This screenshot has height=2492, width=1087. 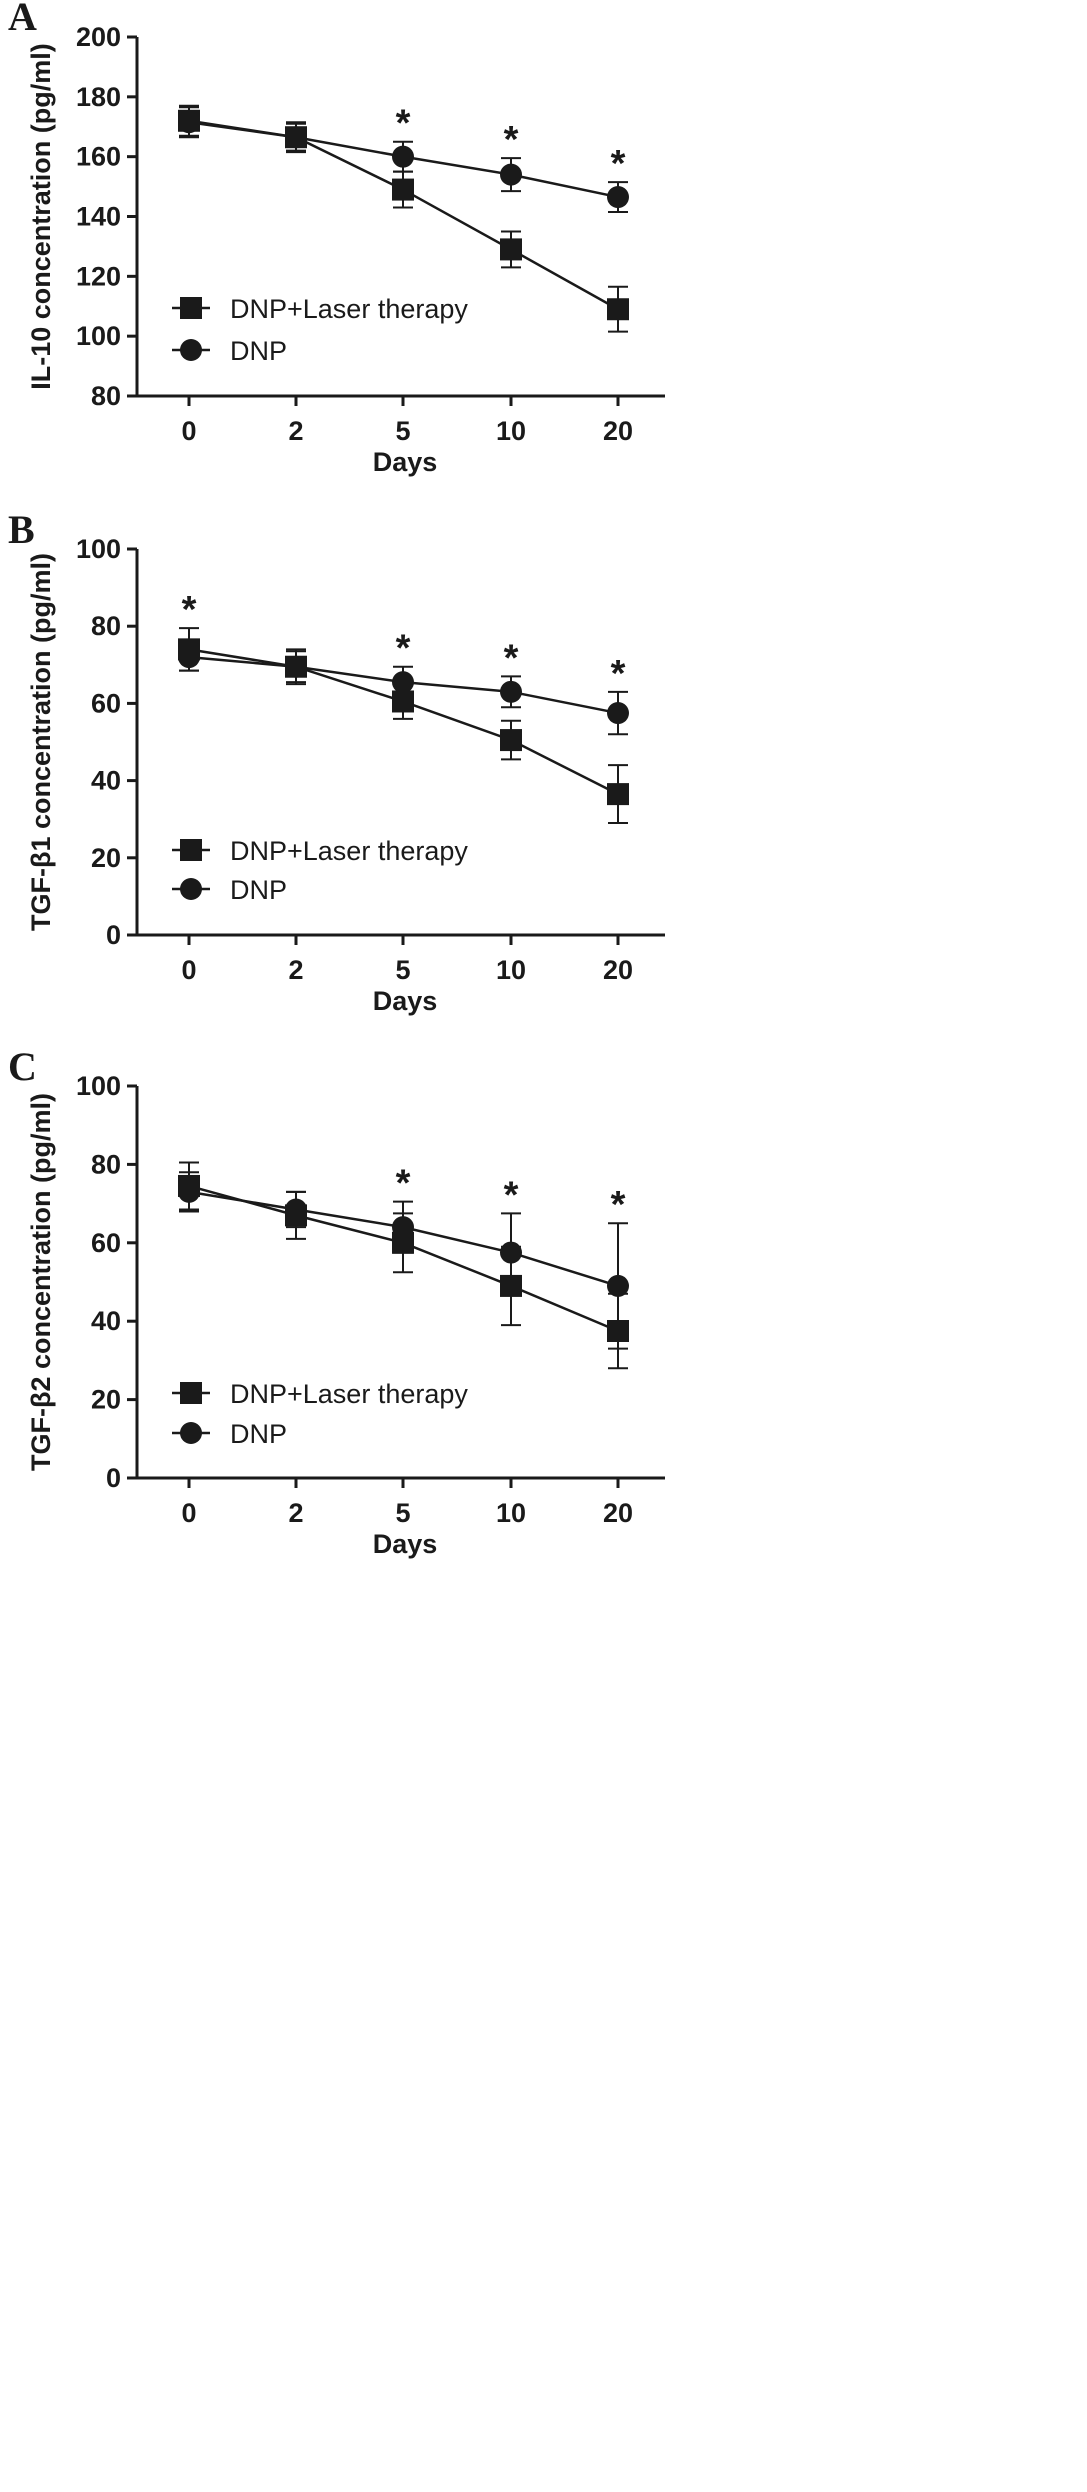 I want to click on y-axis-title: IL-10 concentration (pg/ml), so click(x=41, y=216).